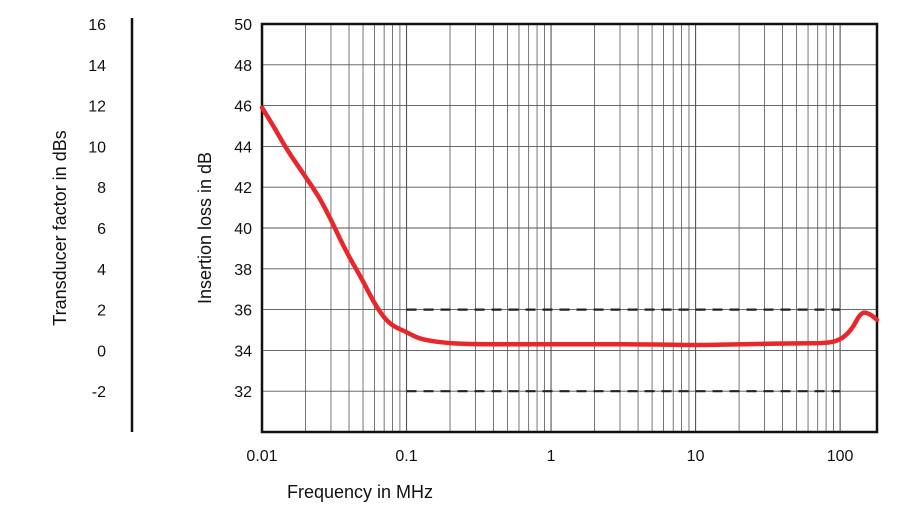 The height and width of the screenshot is (508, 900). I want to click on secondary-y-tick-label: 0, so click(101, 351).